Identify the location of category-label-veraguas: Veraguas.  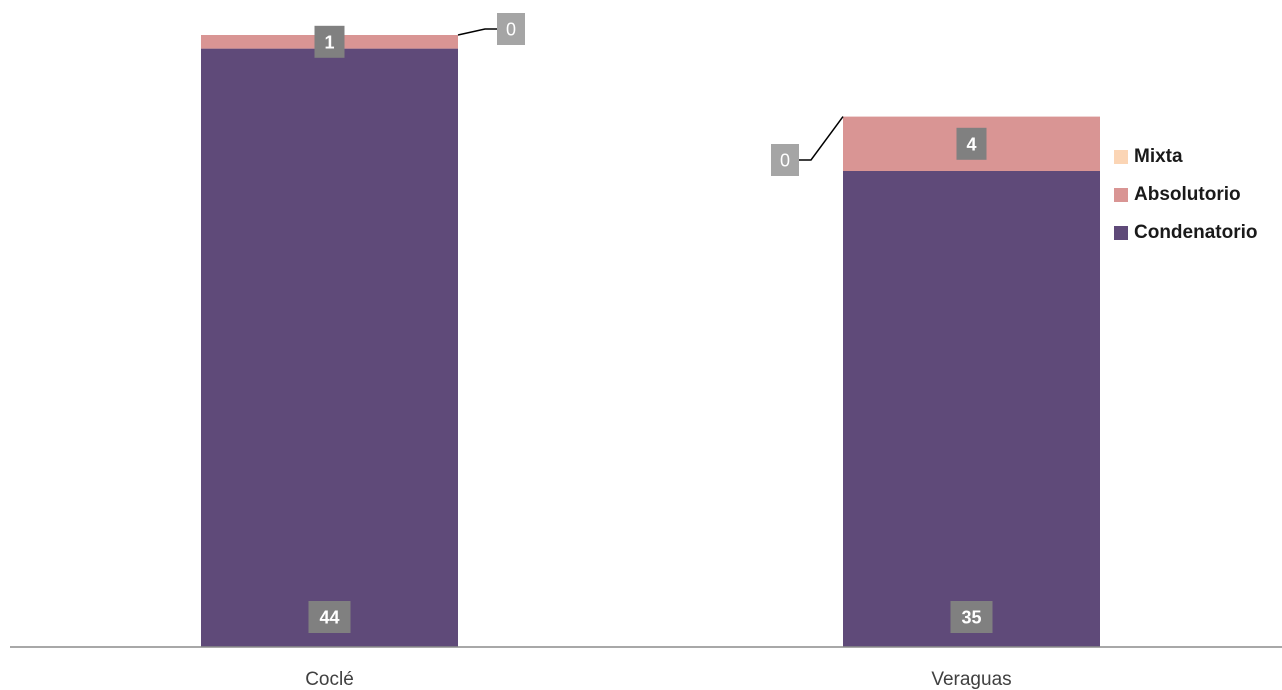
(971, 679).